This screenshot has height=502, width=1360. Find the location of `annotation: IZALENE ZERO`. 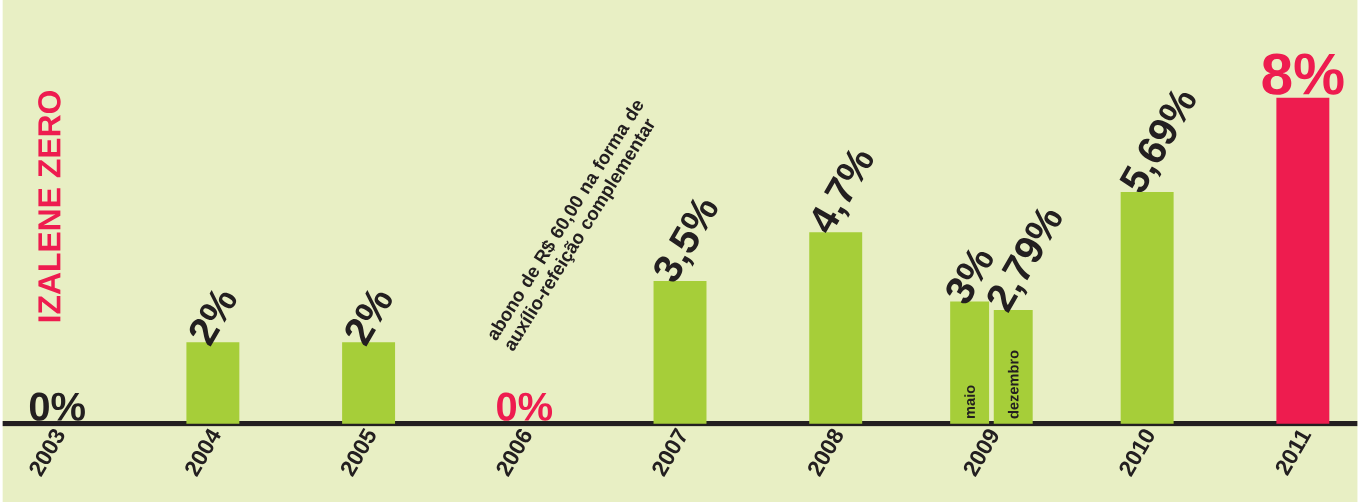

annotation: IZALENE ZERO is located at coordinates (49, 206).